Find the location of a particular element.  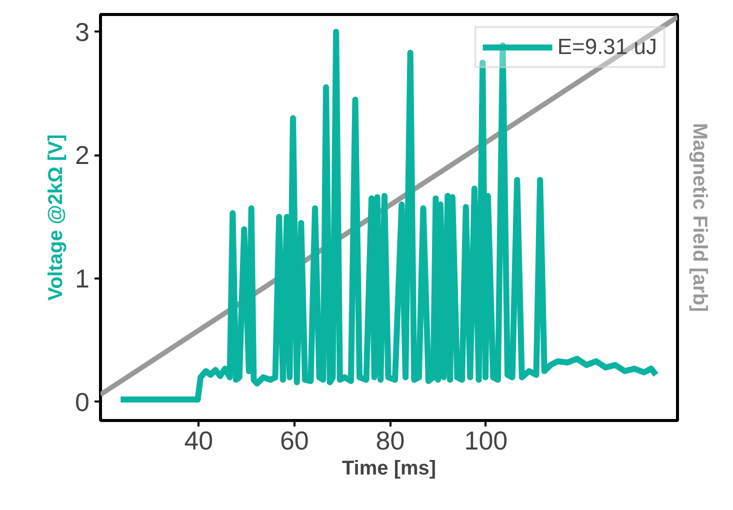

x-tick-label: 100 is located at coordinates (486, 441).